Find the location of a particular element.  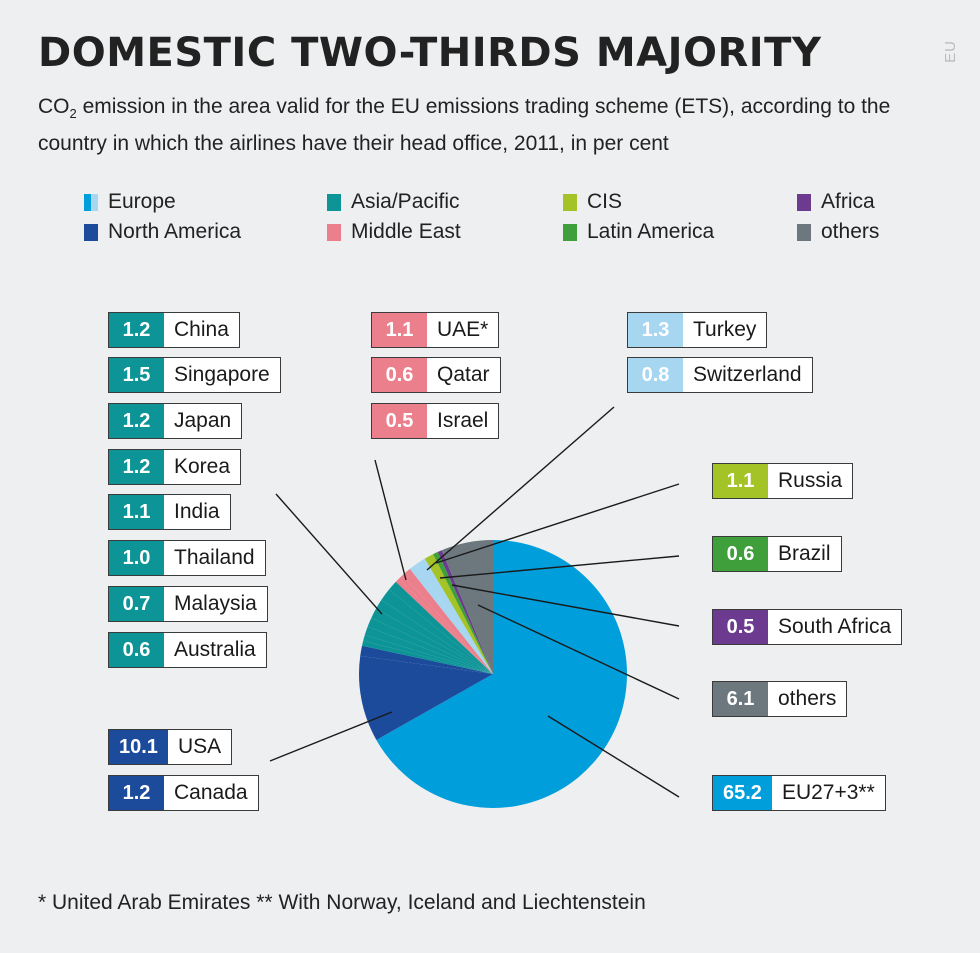

label-thailand: 1.0 Thailand is located at coordinates (187, 558).